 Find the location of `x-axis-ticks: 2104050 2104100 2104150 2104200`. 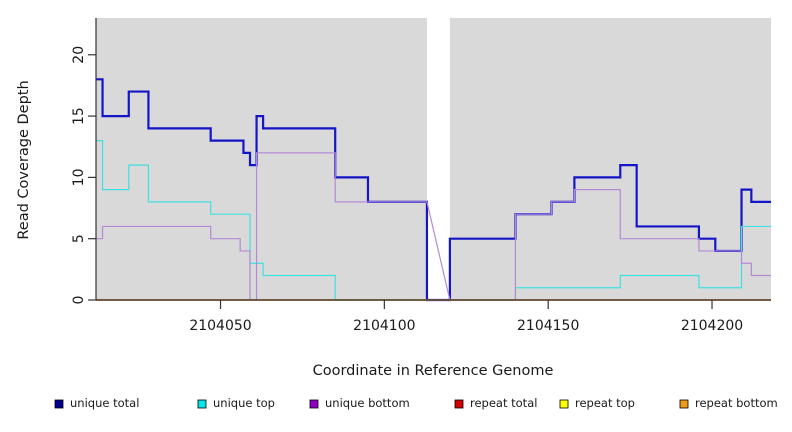

x-axis-ticks: 2104050 2104100 2104150 2104200 is located at coordinates (466, 317).